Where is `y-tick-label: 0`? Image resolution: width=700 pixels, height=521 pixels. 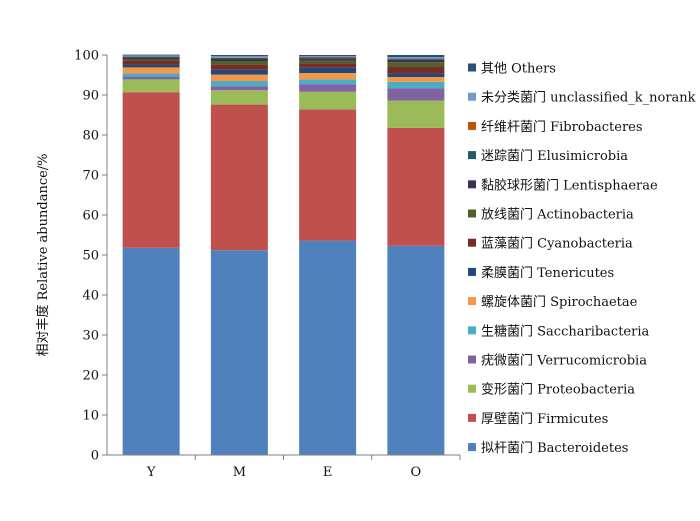
y-tick-label: 0 is located at coordinates (95, 456).